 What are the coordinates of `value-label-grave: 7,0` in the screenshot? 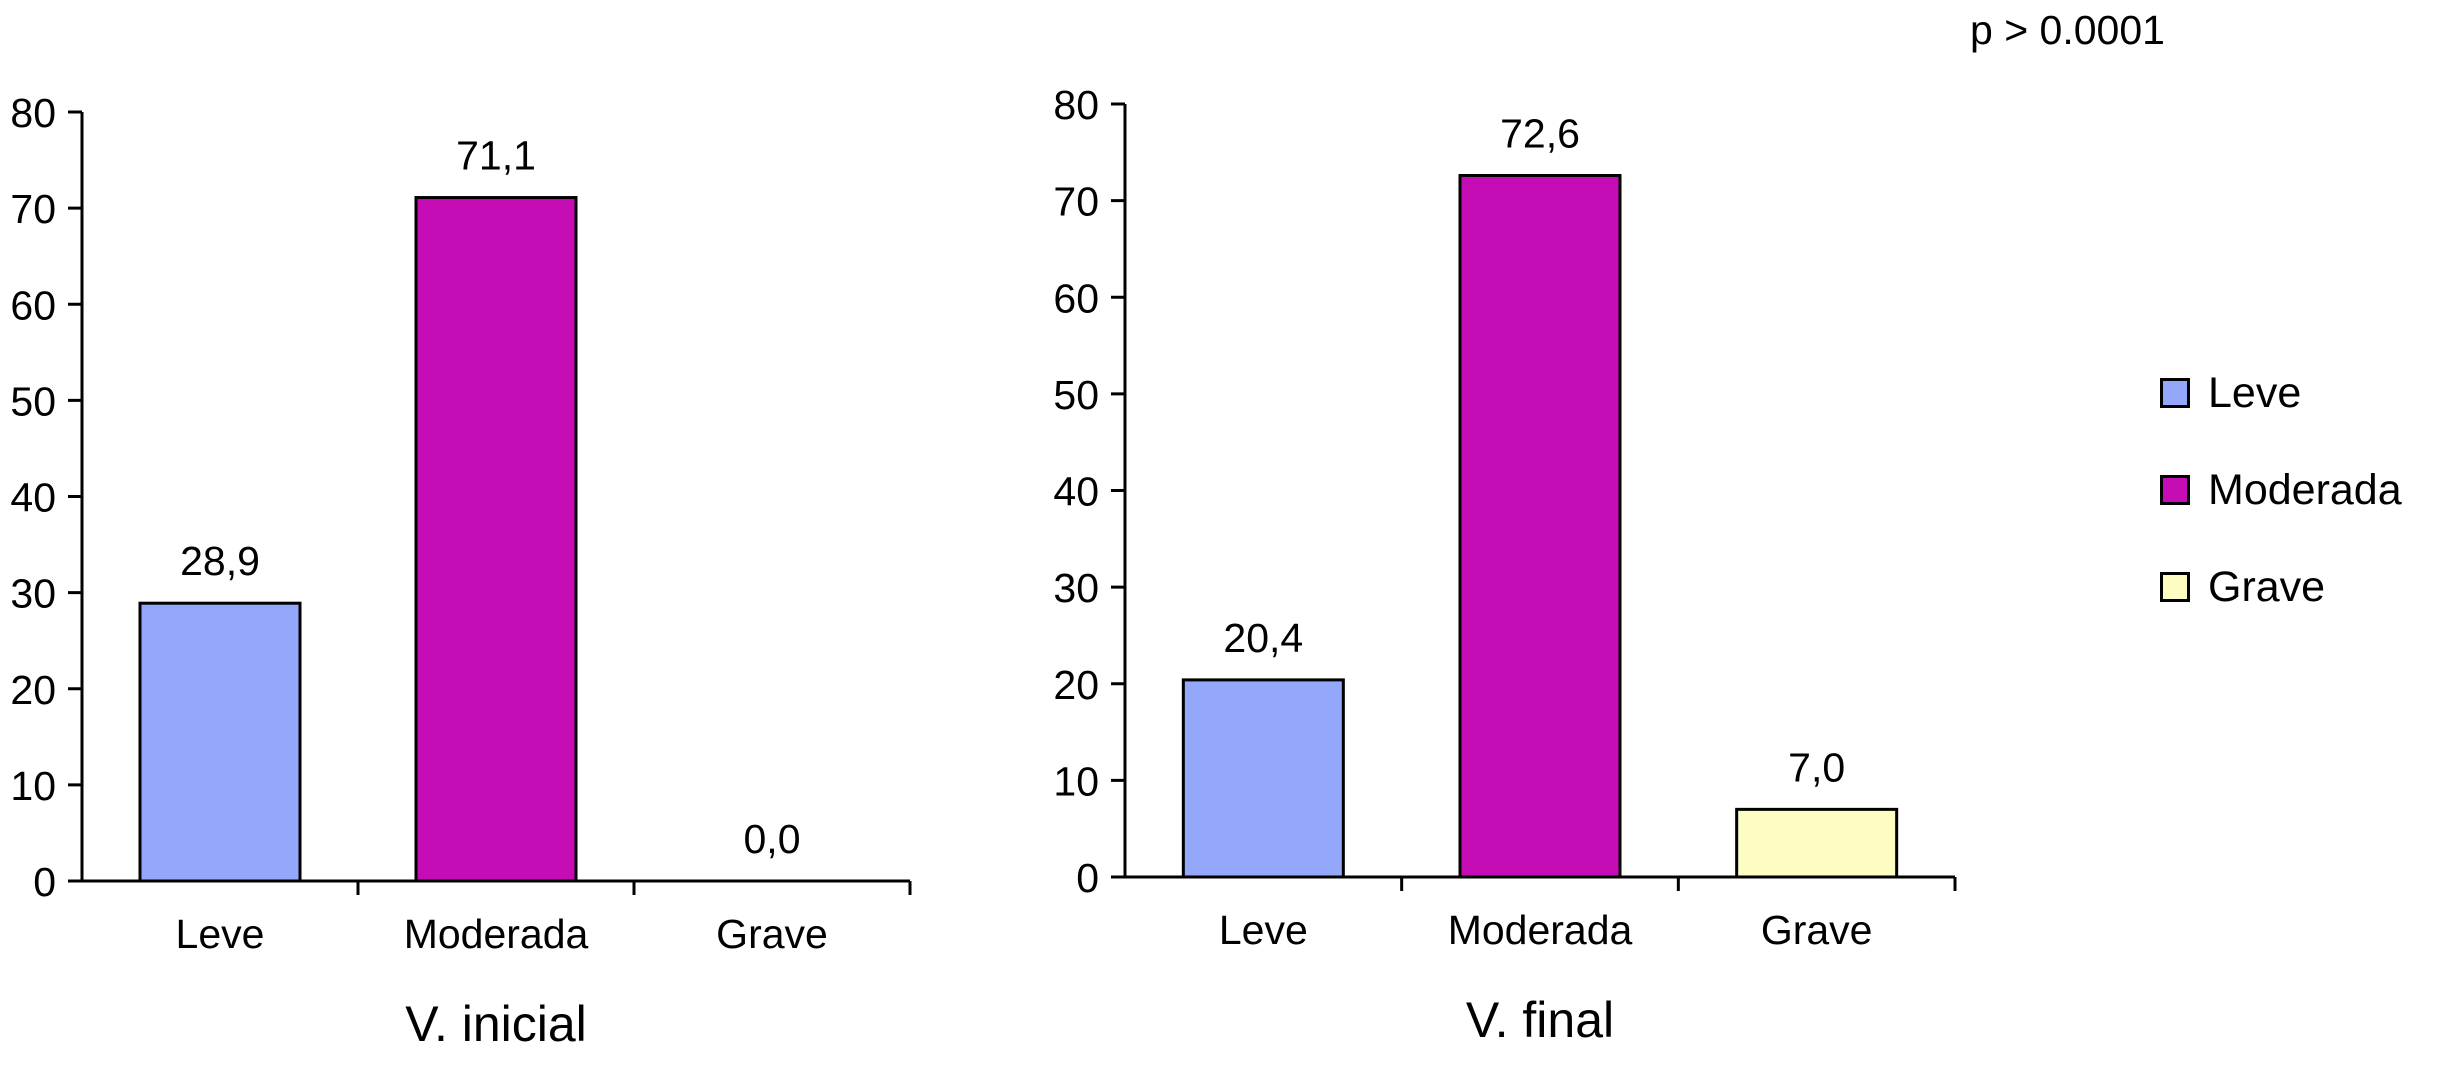 It's located at (1816, 767).